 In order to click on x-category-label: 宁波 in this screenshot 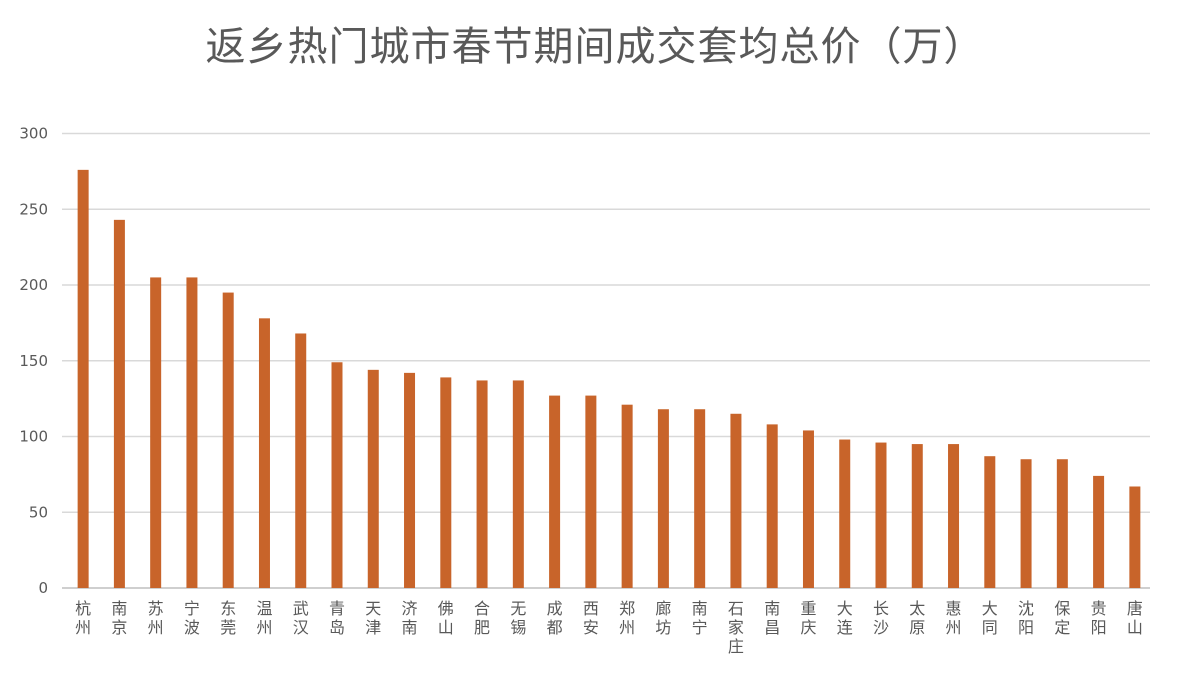, I will do `click(192, 618)`.